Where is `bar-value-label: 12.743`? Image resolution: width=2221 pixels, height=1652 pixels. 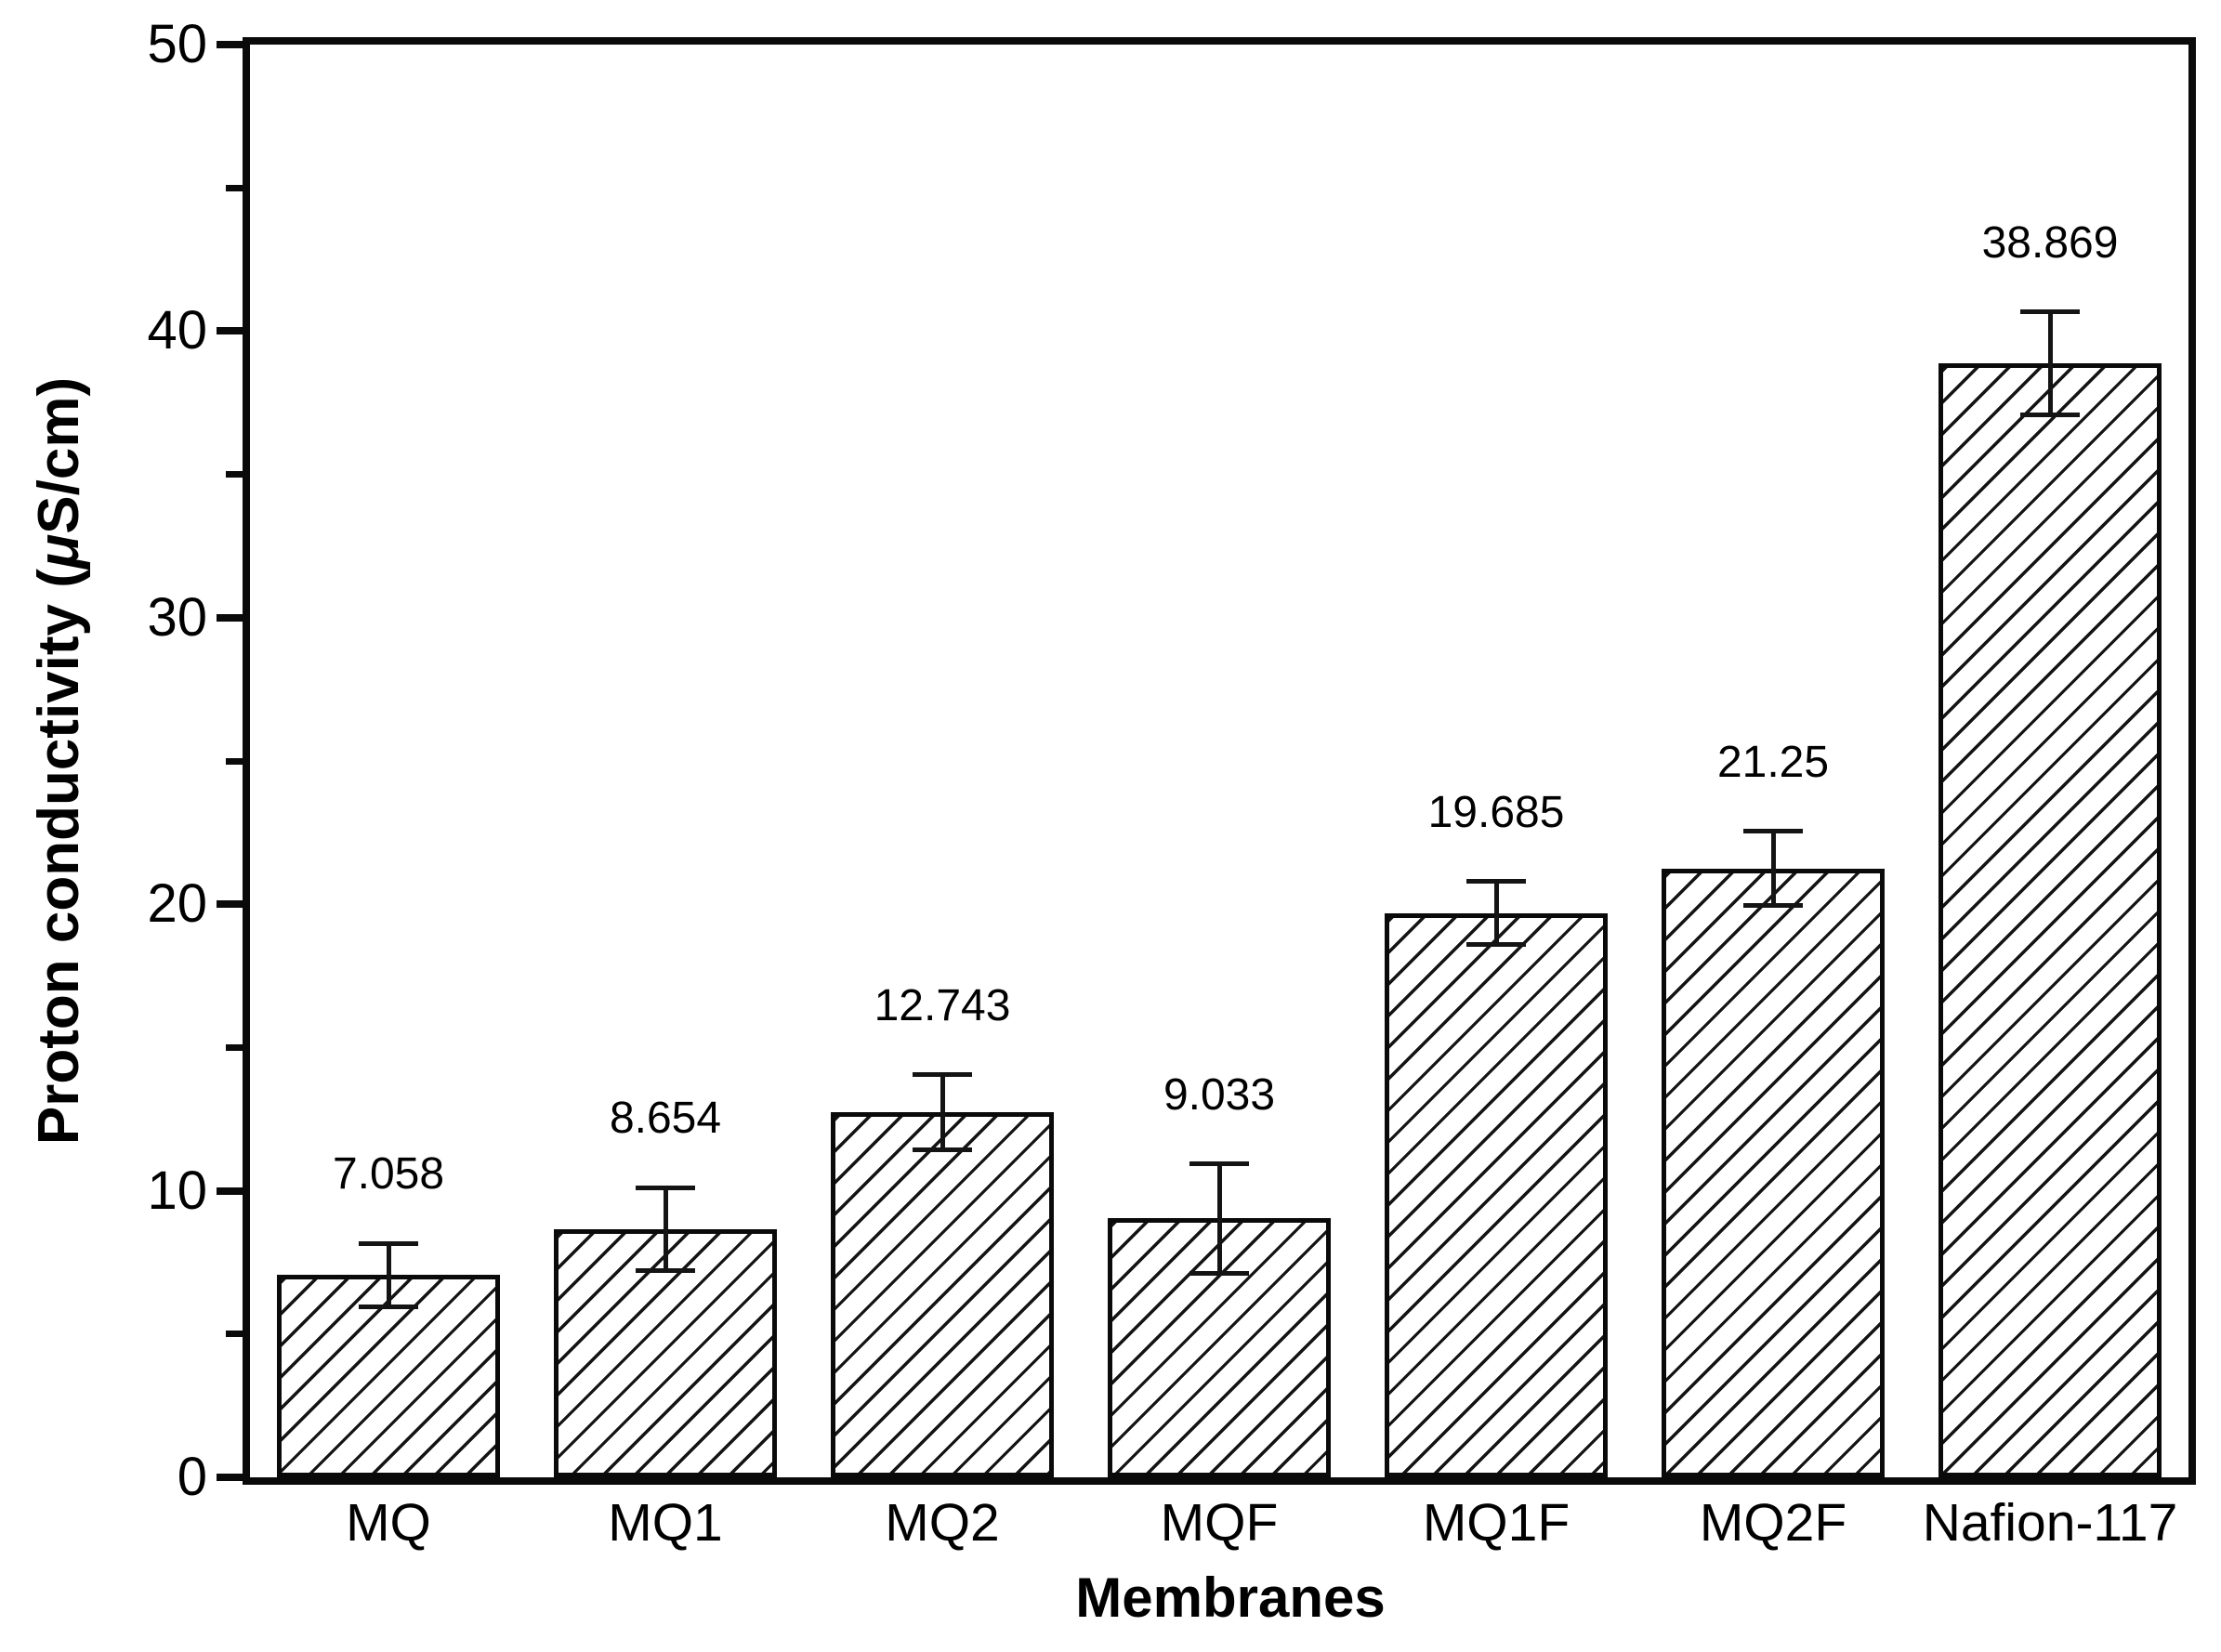 bar-value-label: 12.743 is located at coordinates (942, 1005).